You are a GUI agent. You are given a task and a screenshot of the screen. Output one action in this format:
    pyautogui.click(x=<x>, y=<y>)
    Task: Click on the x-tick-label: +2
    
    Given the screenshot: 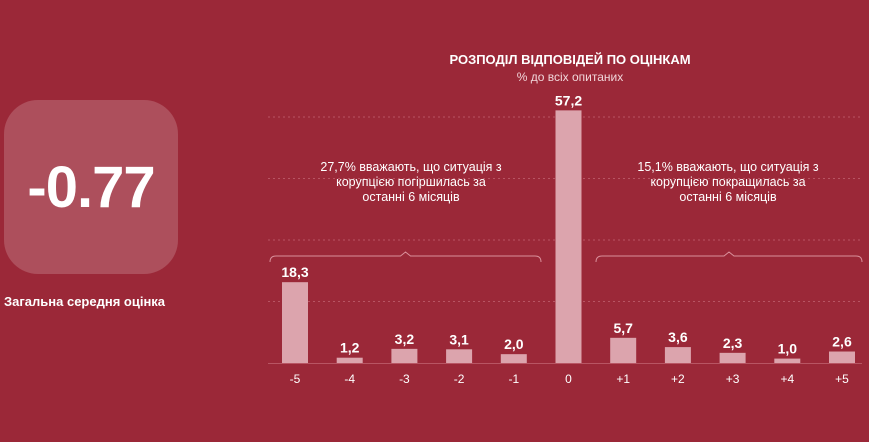 What is the action you would take?
    pyautogui.click(x=678, y=379)
    